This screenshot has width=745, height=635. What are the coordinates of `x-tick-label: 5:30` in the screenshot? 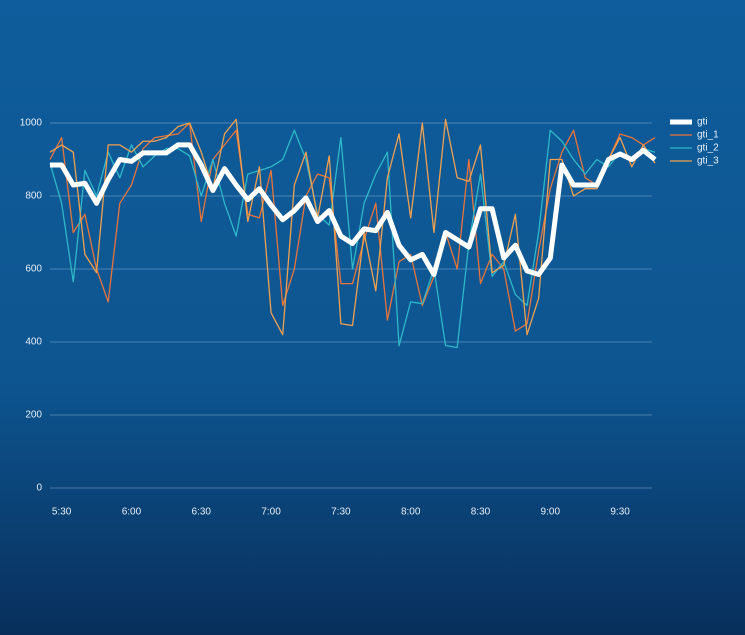 It's located at (62, 512).